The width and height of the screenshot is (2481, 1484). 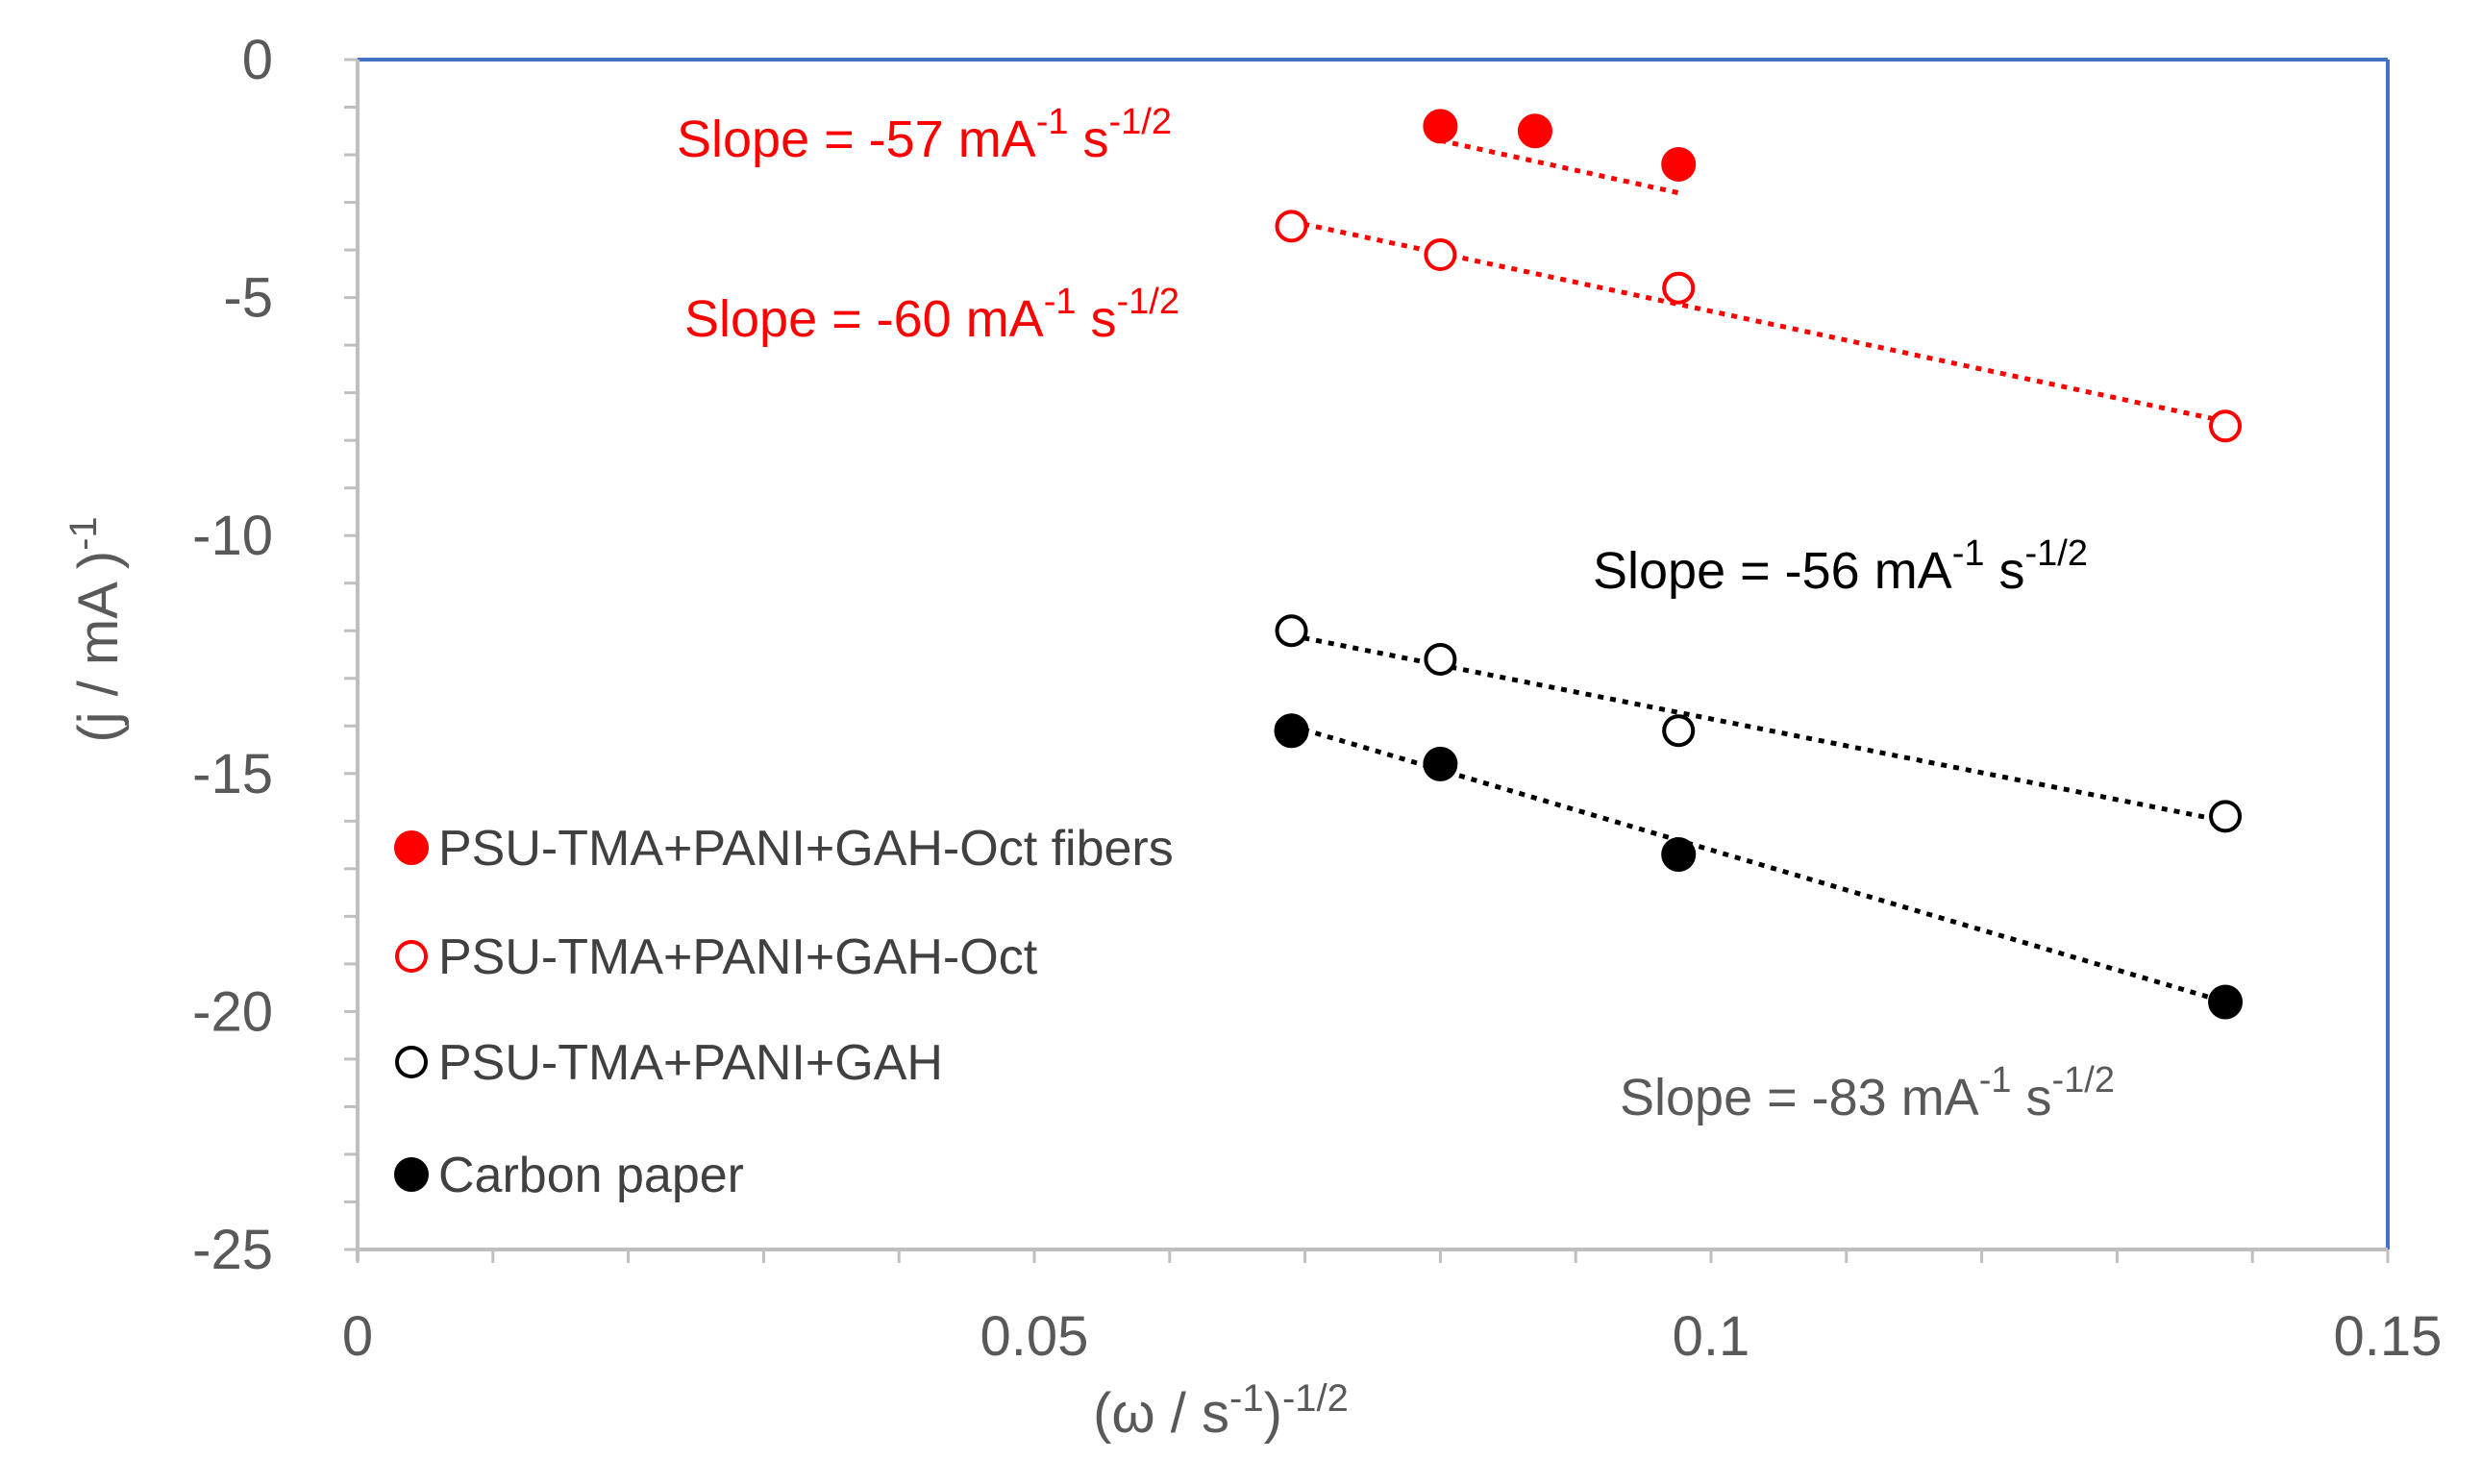 I want to click on slope-annotation: Slope = -60 mA-1 s-1/2, so click(x=932, y=315).